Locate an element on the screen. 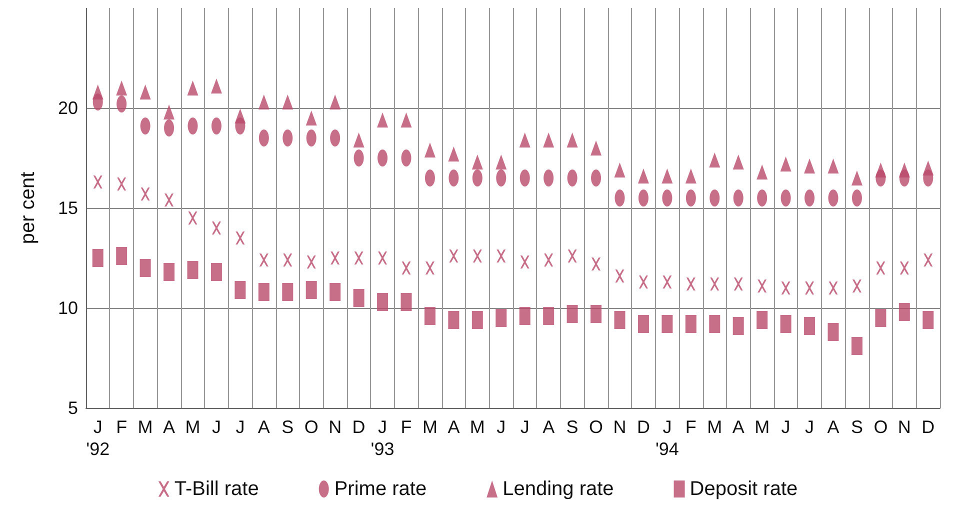  y-tick-label: 15 is located at coordinates (68, 208).